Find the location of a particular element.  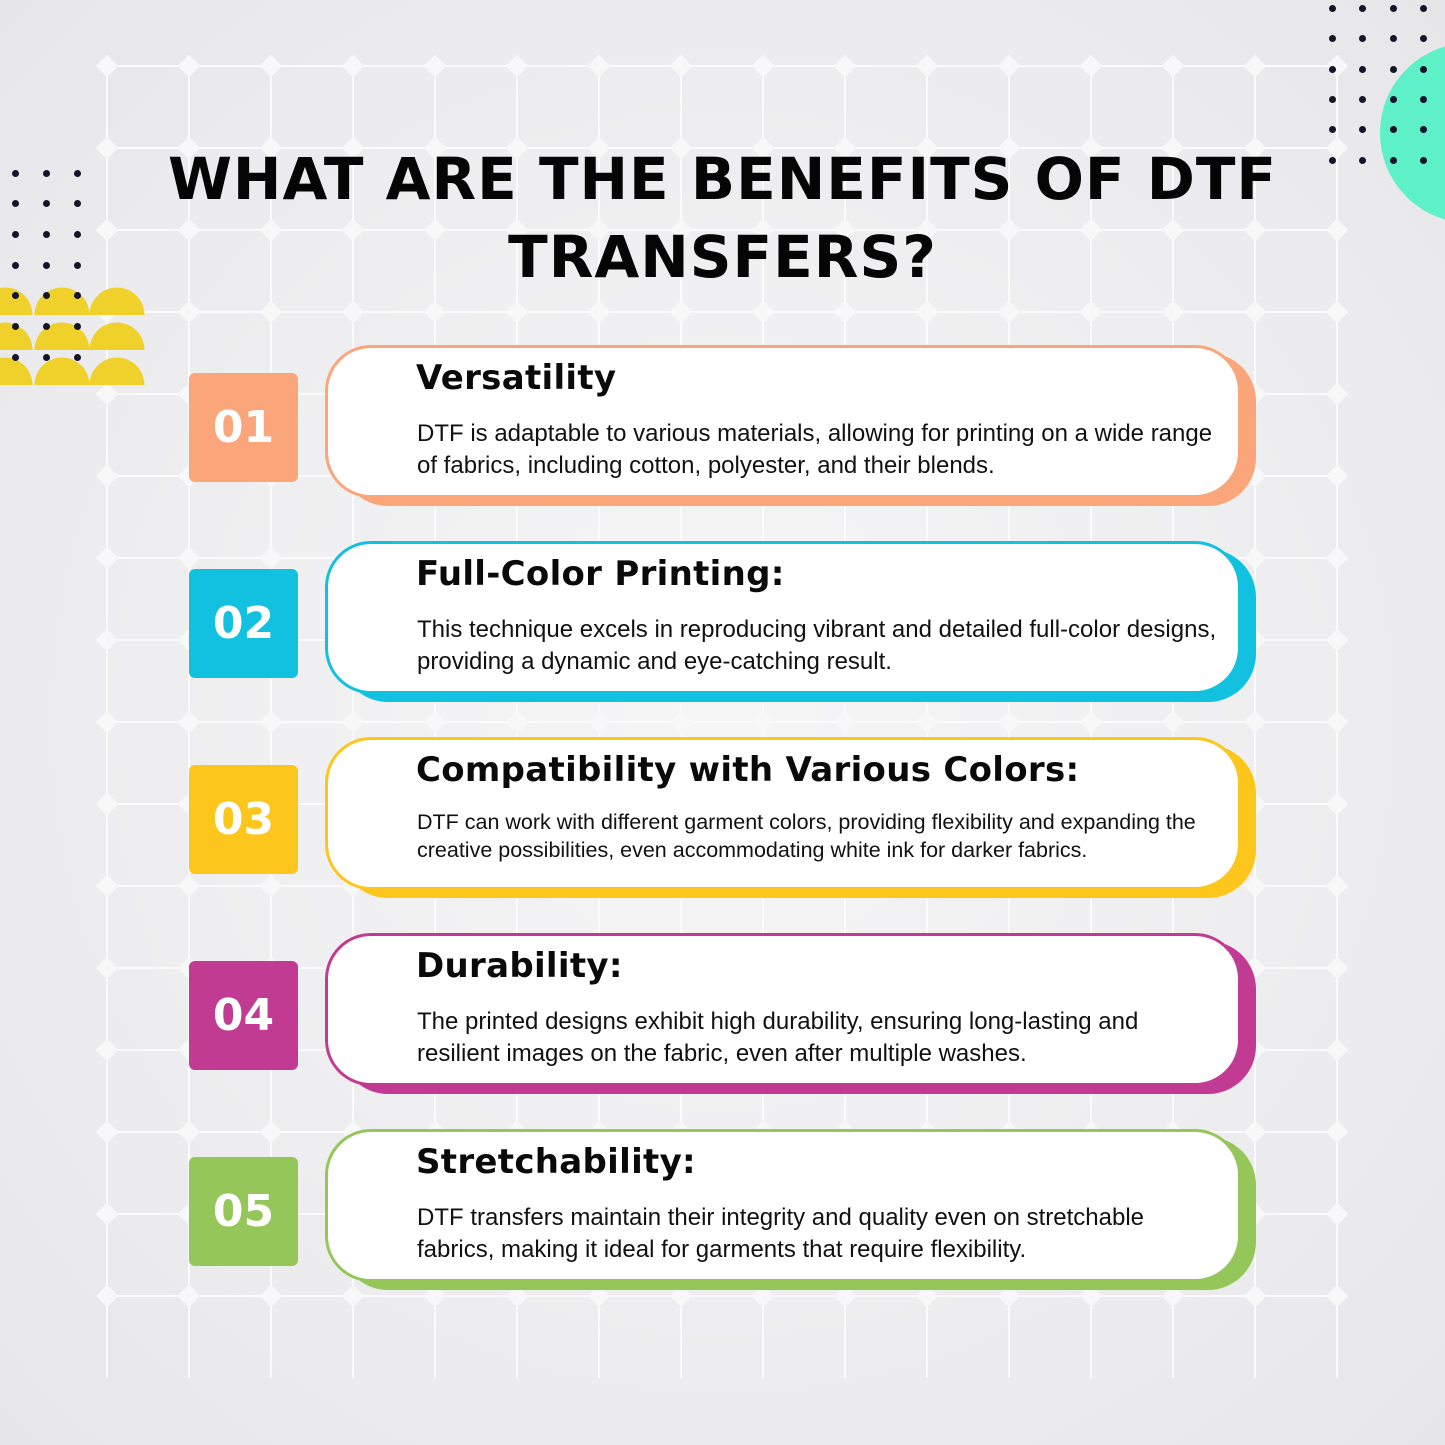

benefit-heading: Full-Color Printing: is located at coordinates (600, 574).